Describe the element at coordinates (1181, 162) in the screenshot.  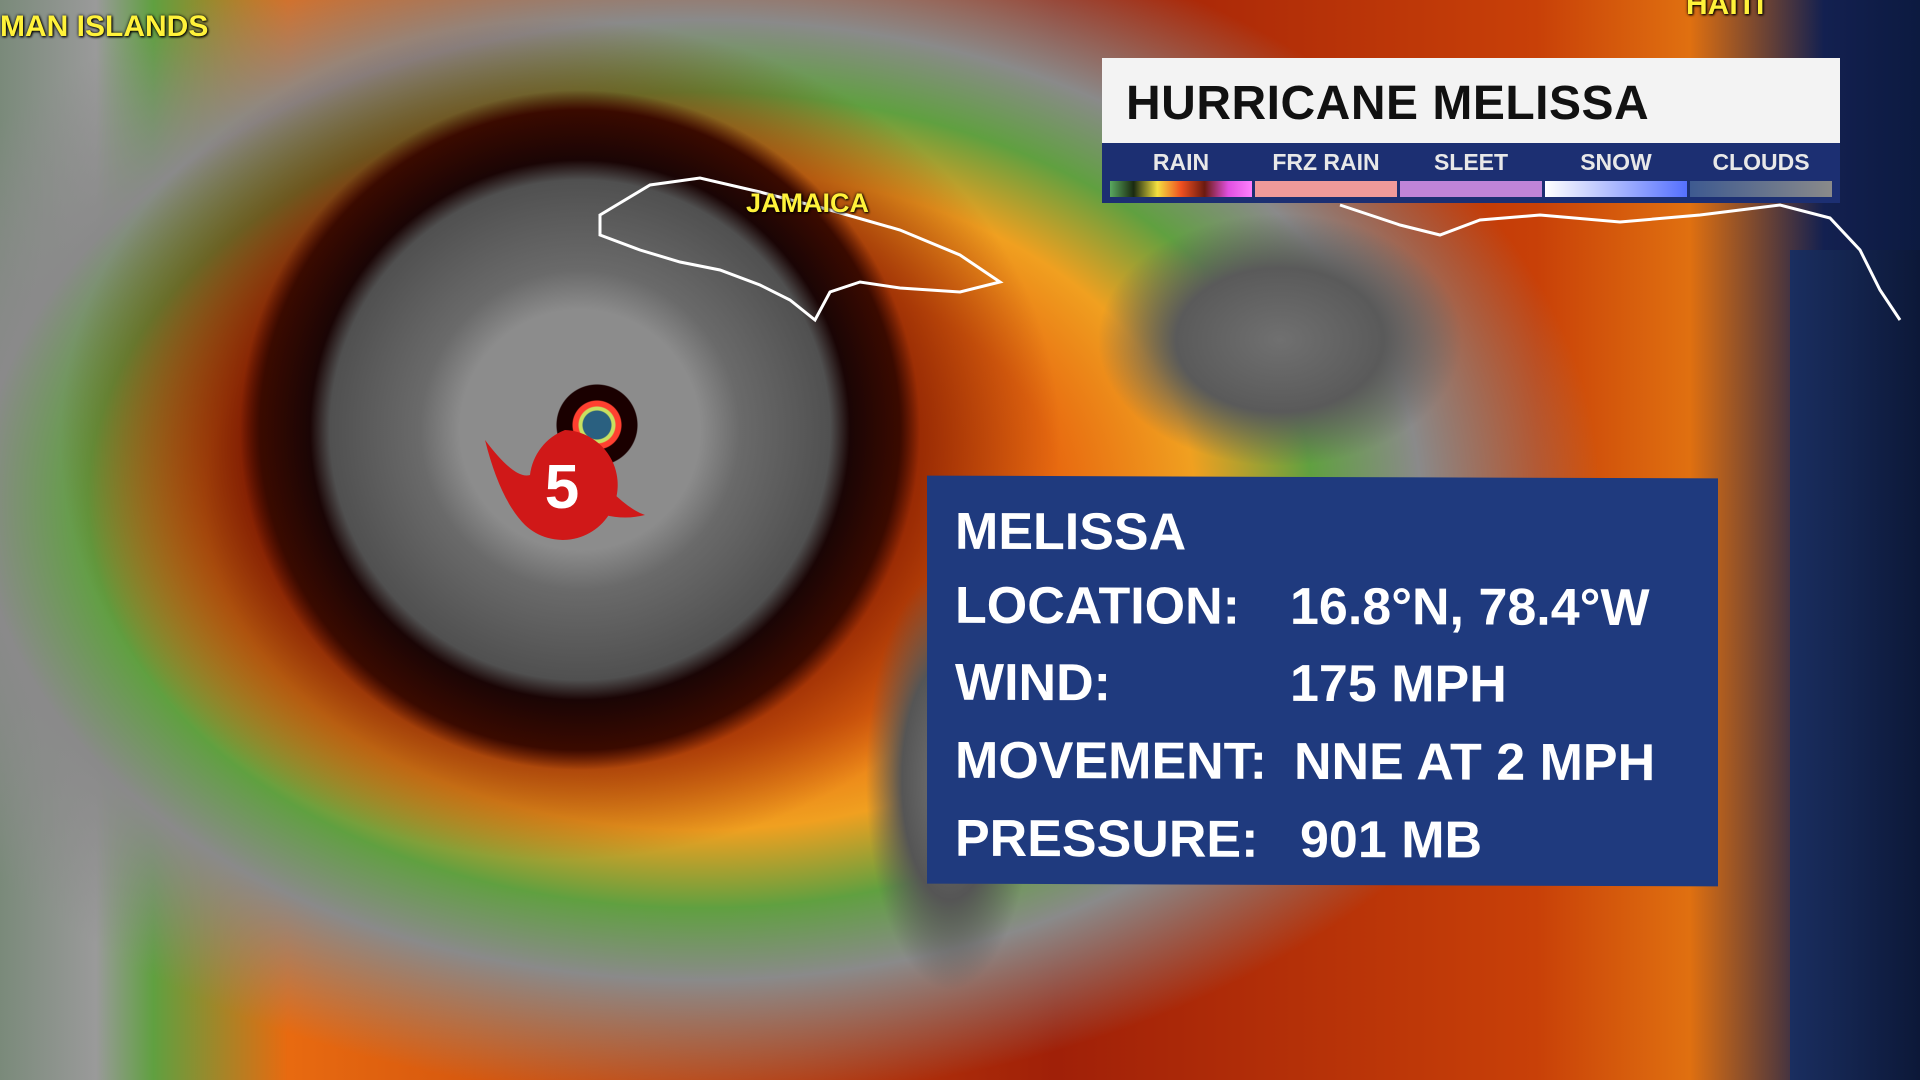
I see `legend-label: RAIN` at that location.